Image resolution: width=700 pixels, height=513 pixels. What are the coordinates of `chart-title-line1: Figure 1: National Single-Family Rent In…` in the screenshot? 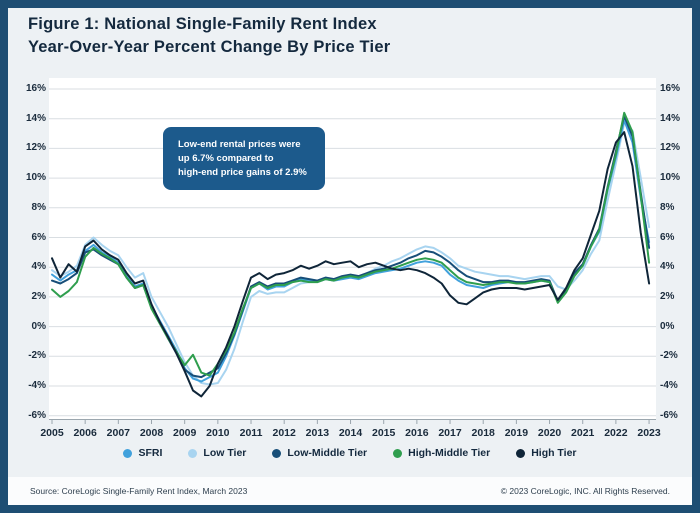 It's located at (202, 24).